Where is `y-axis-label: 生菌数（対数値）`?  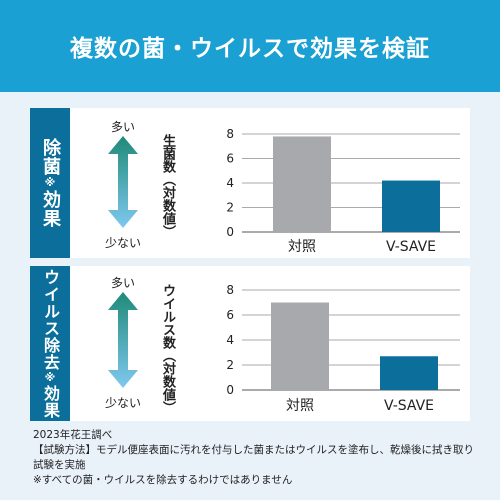 y-axis-label: 生菌数（対数値） is located at coordinates (167, 186).